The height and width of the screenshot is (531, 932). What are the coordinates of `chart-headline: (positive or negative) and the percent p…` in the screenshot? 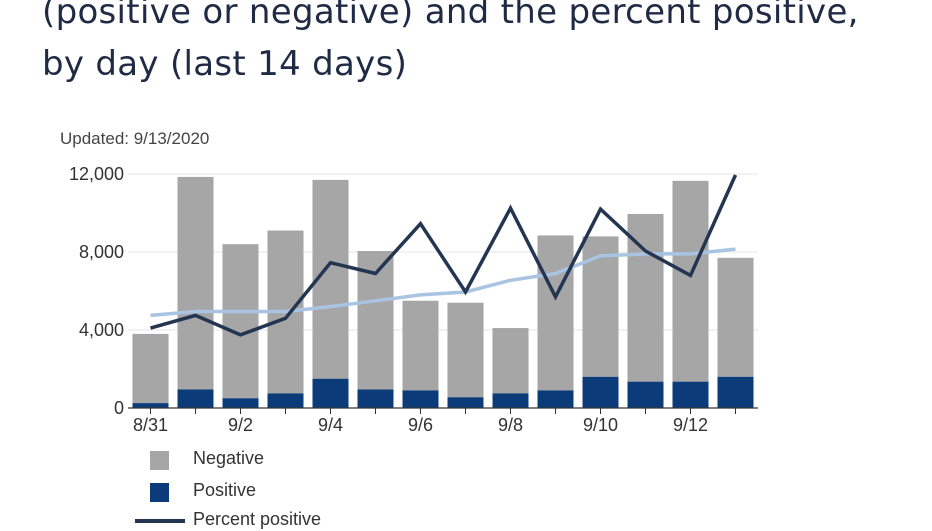 It's located at (450, 45).